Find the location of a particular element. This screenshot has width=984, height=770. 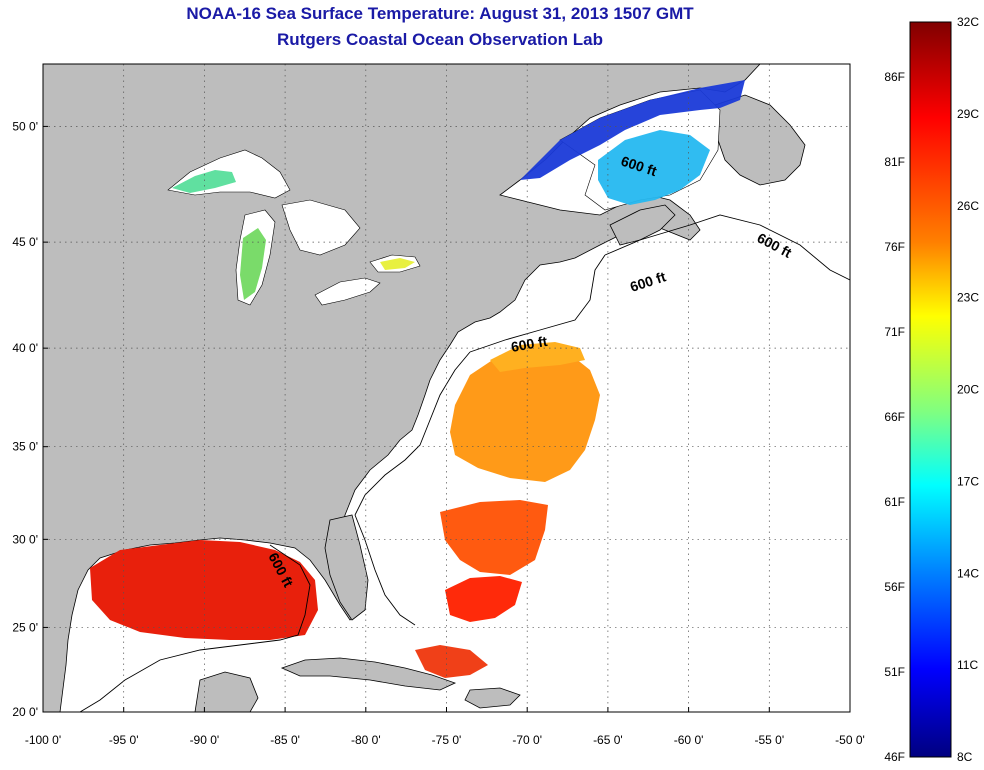

colorbar-celsius-label: 32C is located at coordinates (968, 22).